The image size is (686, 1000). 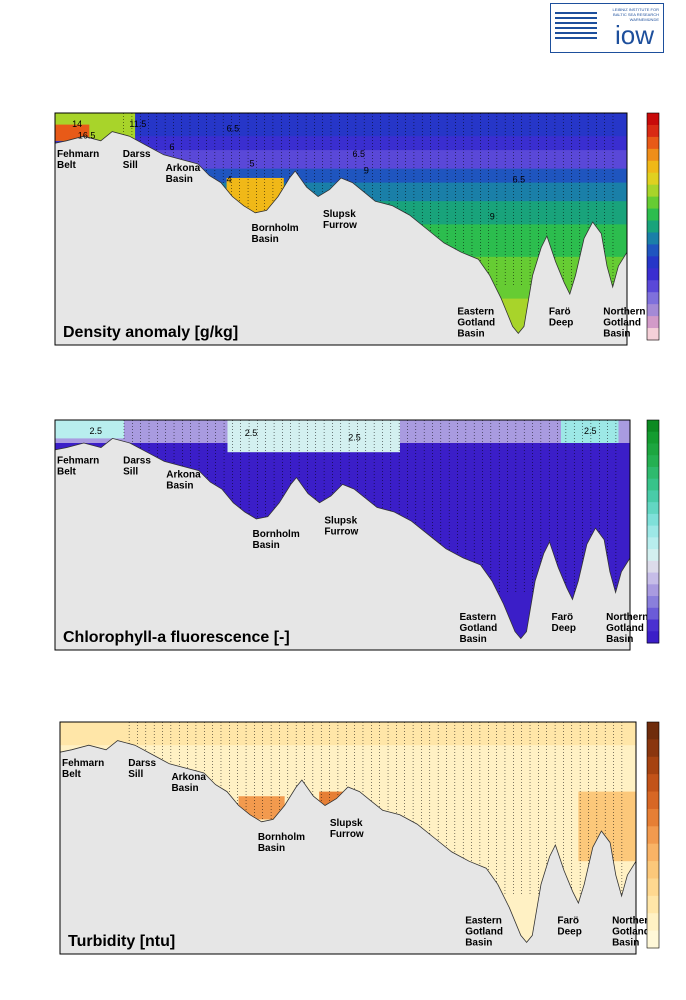 What do you see at coordinates (188, 777) in the screenshot?
I see `basin-label: Arkona` at bounding box center [188, 777].